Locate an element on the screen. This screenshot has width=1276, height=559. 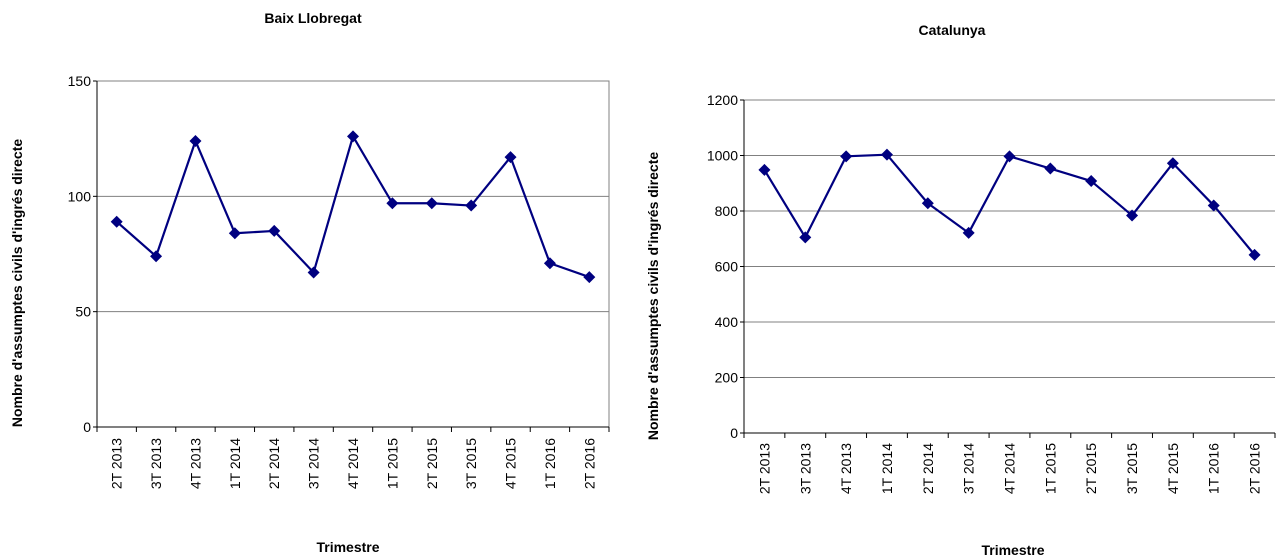
y-tick-label: 200 is located at coordinates (727, 378).